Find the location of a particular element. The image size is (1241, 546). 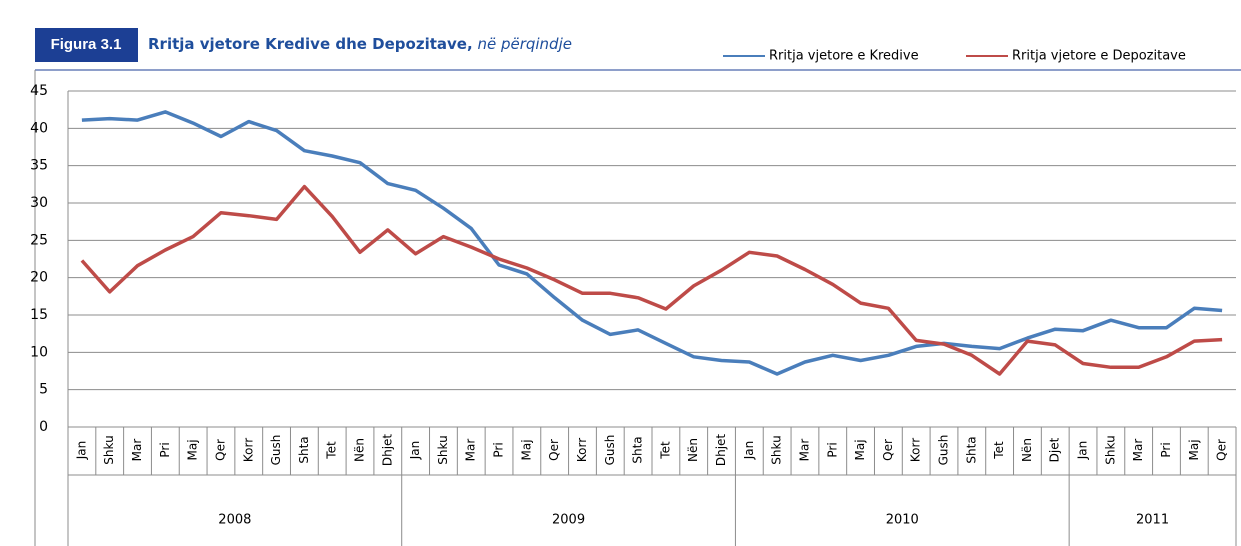

y-tick-label: 35 is located at coordinates (39, 166).